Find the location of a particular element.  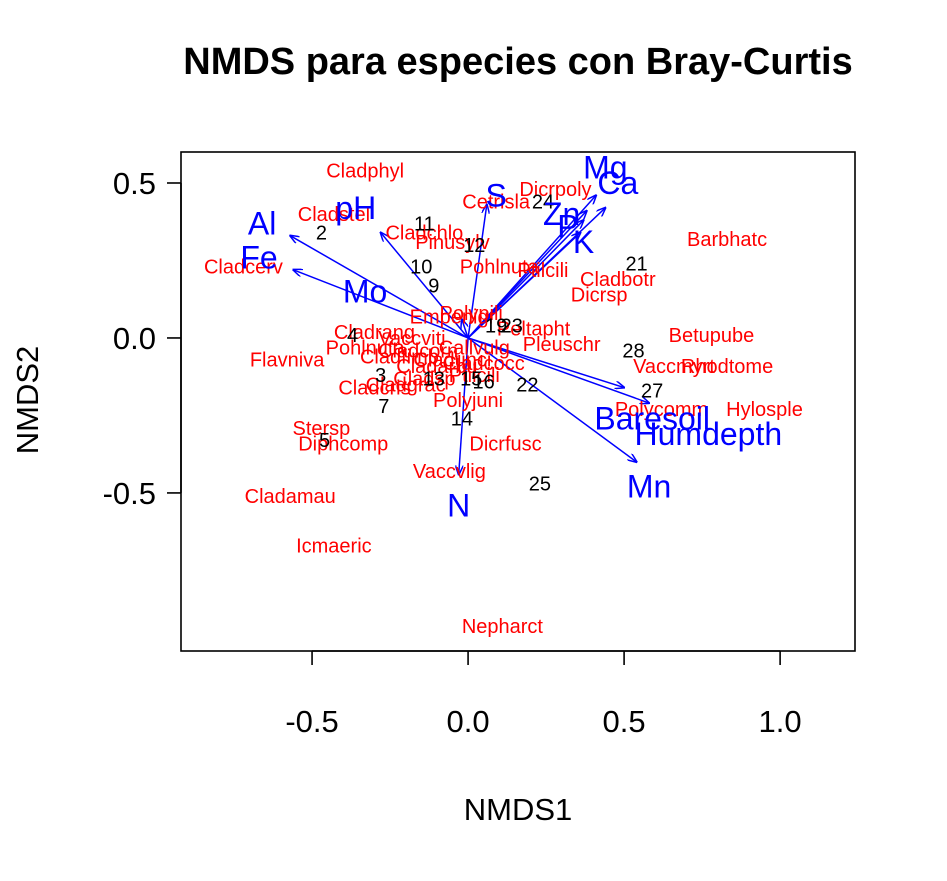

env-vector-label: Mo is located at coordinates (365, 291).